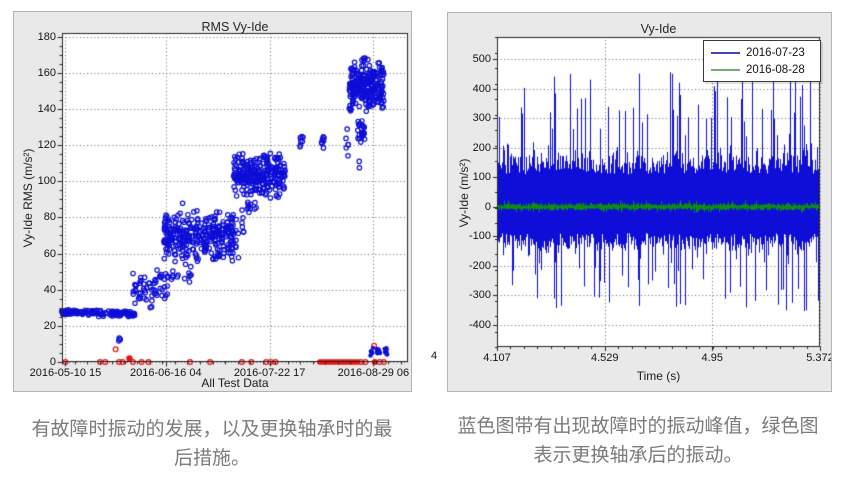 This screenshot has width=850, height=493. Describe the element at coordinates (166, 373) in the screenshot. I see `x-tick-label: 2016-06-16 04` at that location.